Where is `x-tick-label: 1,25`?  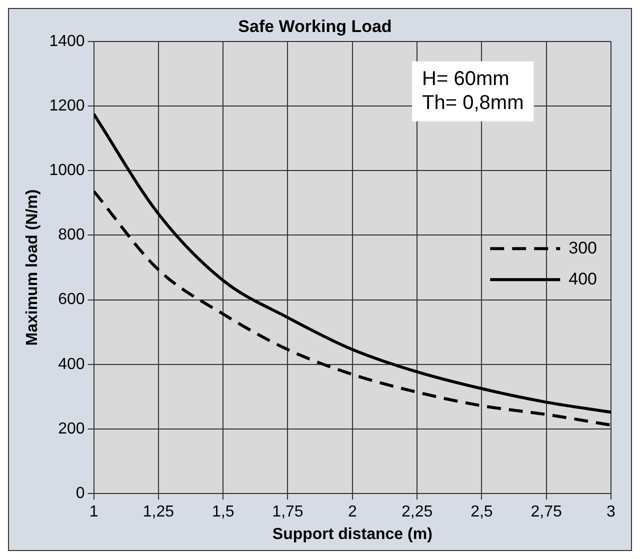 x-tick-label: 1,25 is located at coordinates (158, 512).